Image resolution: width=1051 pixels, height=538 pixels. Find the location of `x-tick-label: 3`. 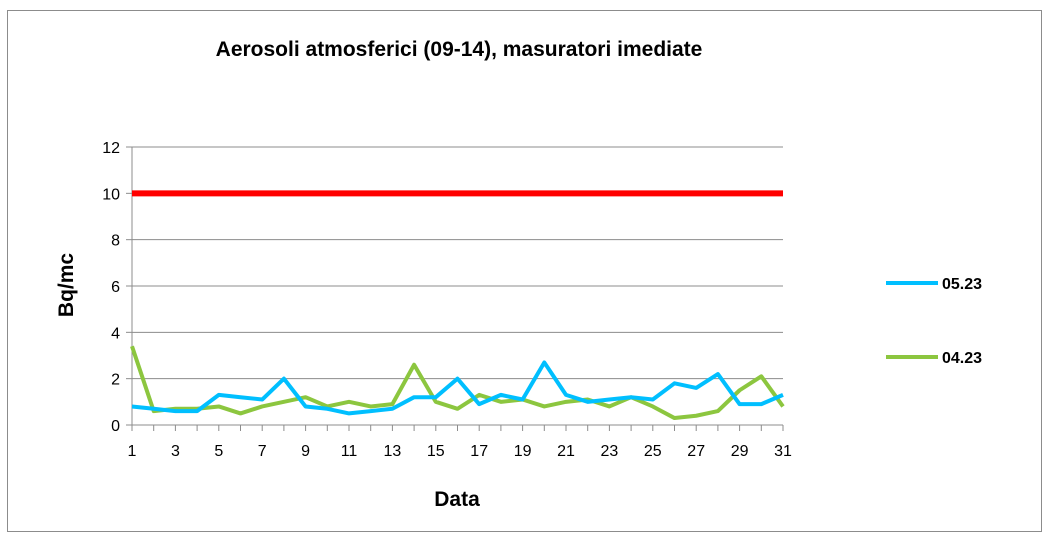

x-tick-label: 3 is located at coordinates (175, 451).